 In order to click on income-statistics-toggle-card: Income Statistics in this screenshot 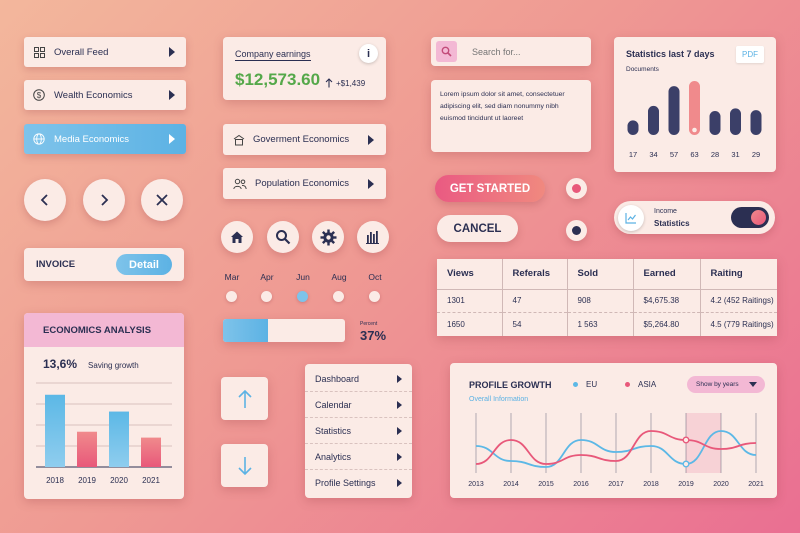, I will do `click(694, 217)`.